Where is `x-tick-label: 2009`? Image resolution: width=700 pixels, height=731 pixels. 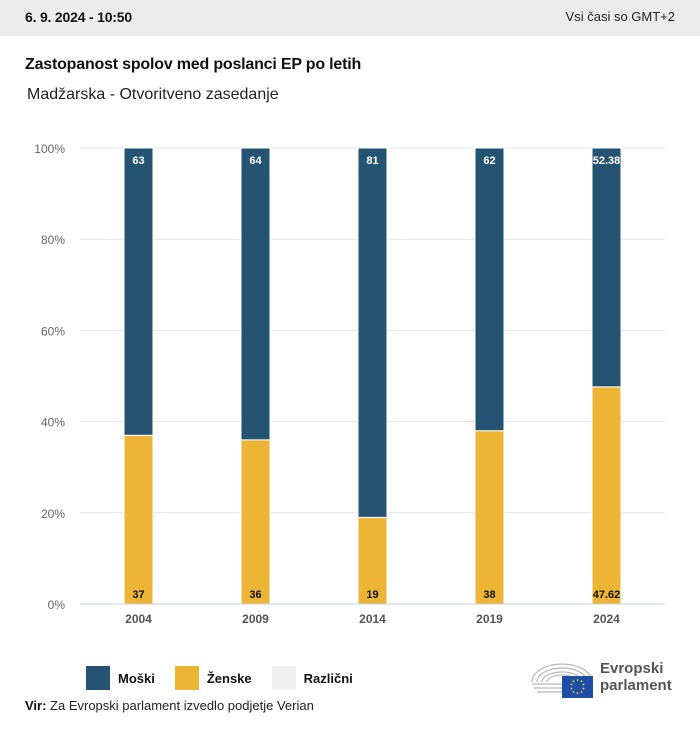
x-tick-label: 2009 is located at coordinates (255, 619).